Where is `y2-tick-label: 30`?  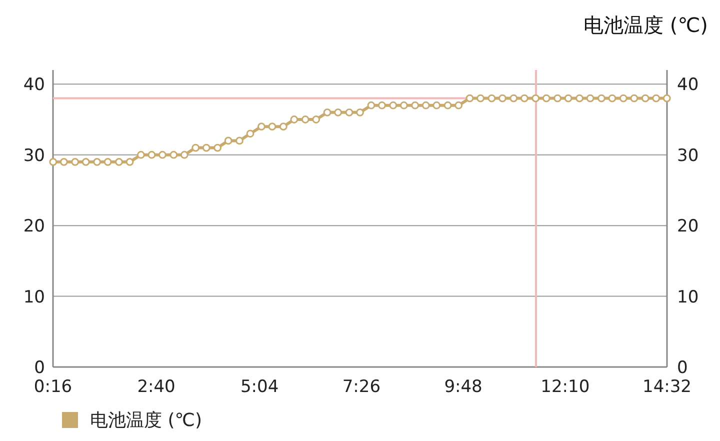
y2-tick-label: 30 is located at coordinates (688, 156).